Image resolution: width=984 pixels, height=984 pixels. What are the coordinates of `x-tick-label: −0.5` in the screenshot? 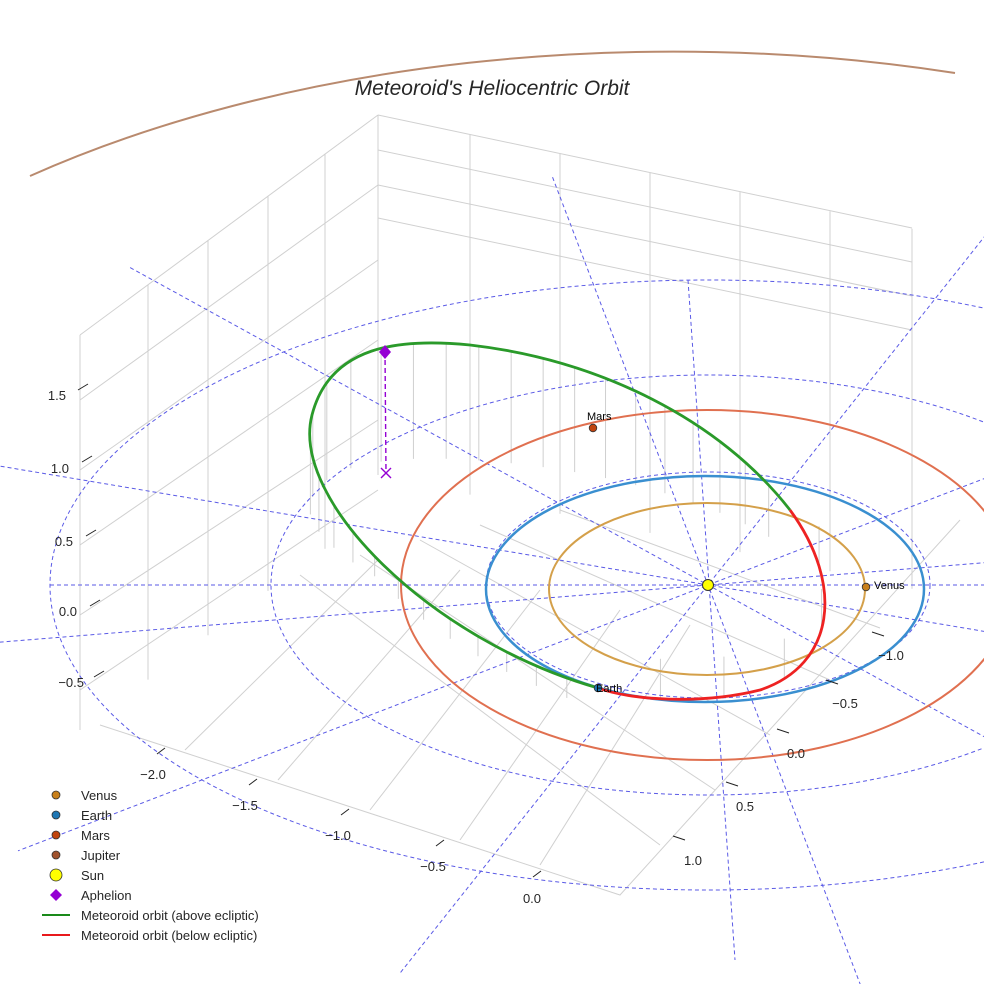 It's located at (433, 866).